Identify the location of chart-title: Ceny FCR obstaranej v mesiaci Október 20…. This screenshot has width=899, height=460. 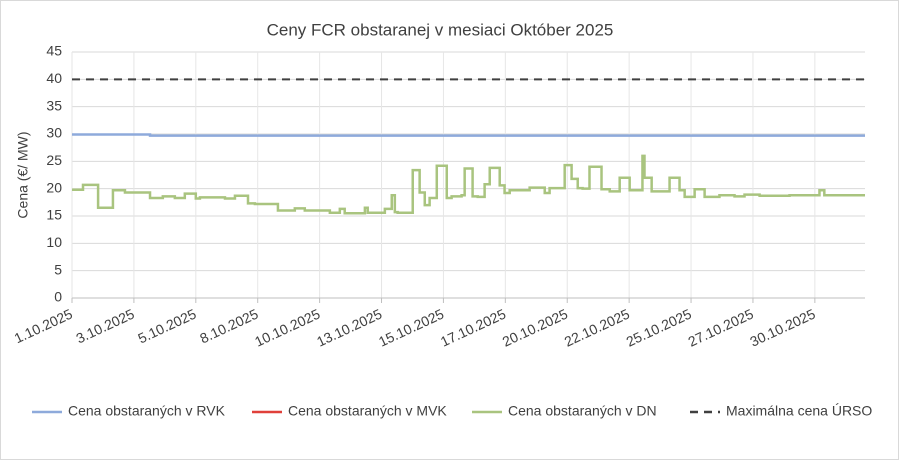
(440, 29).